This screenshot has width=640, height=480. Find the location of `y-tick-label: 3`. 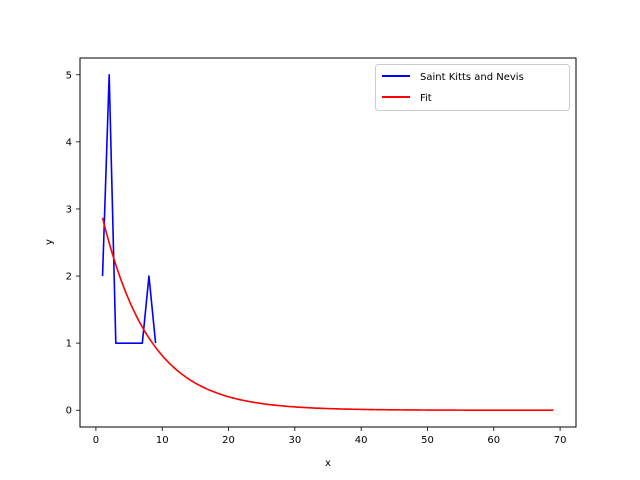

y-tick-label: 3 is located at coordinates (69, 209).